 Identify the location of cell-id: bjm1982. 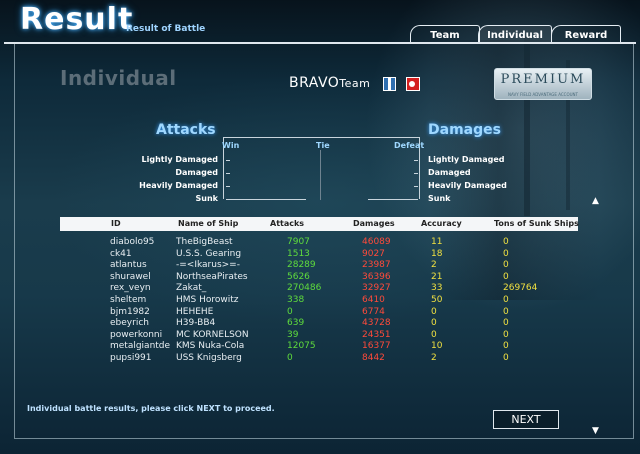
(130, 311).